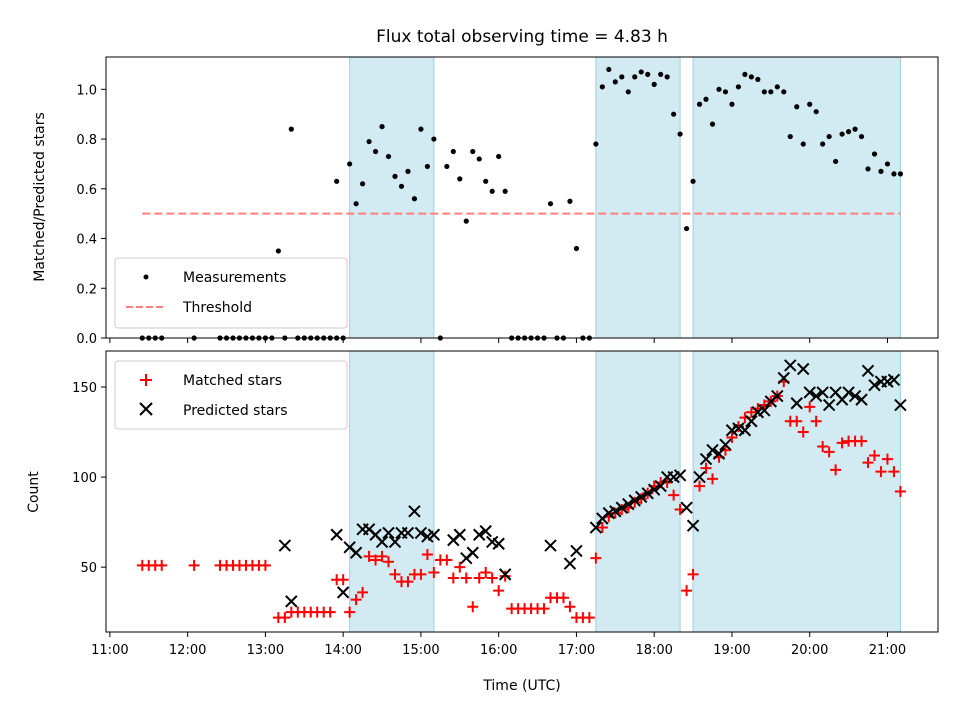 This screenshot has width=960, height=724. I want to click on x-tick-label: 15:00, so click(420, 650).